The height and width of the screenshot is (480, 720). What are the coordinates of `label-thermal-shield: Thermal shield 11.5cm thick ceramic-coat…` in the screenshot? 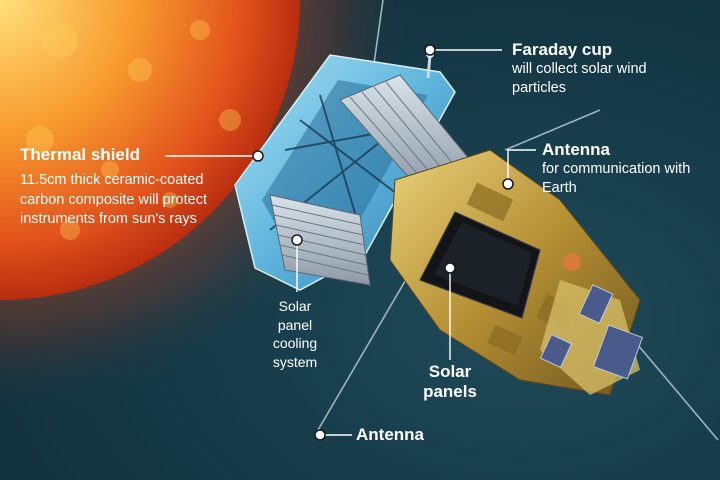 It's located at (120, 187).